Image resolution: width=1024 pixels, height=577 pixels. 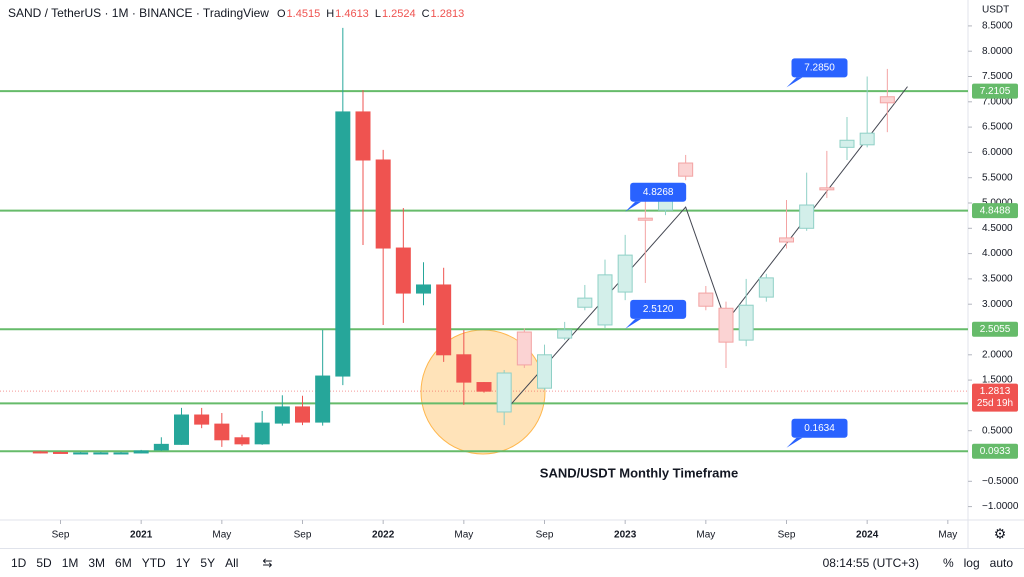 What do you see at coordinates (997, 127) in the screenshot?
I see `y-tick-label: 6.5000` at bounding box center [997, 127].